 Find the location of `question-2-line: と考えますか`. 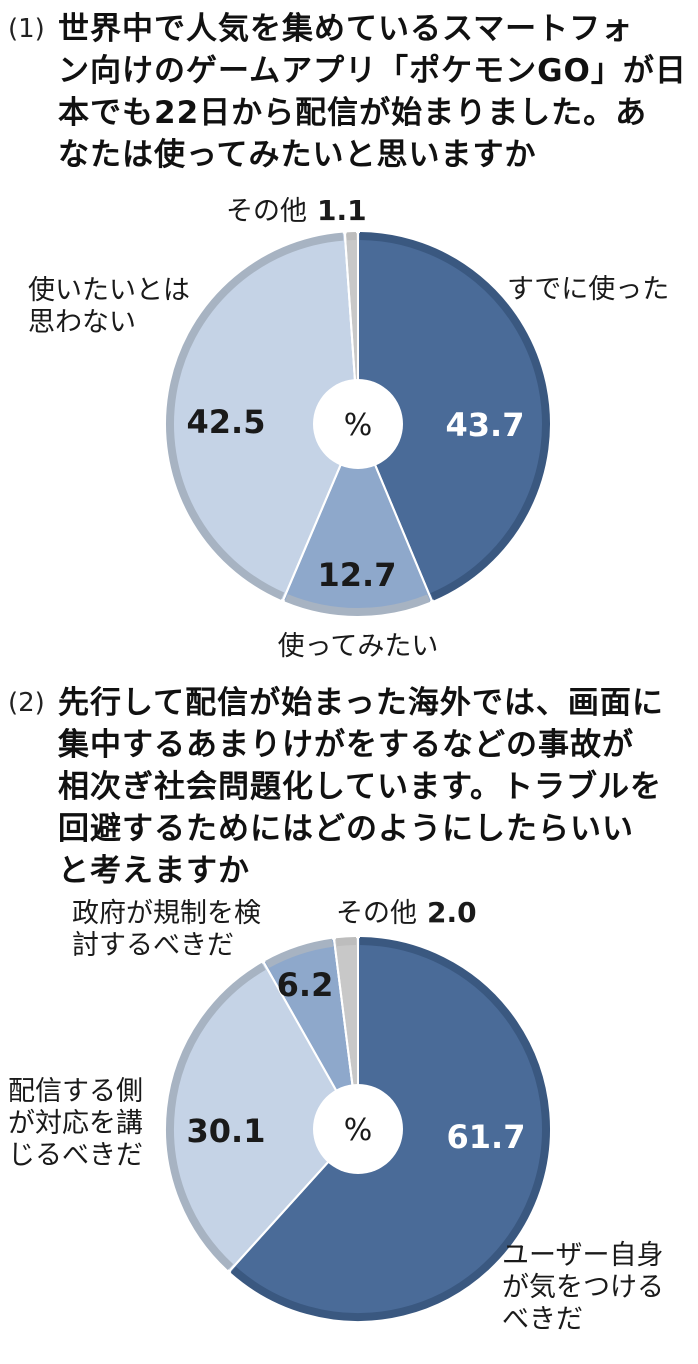

question-2-line: と考えますか is located at coordinates (154, 871).